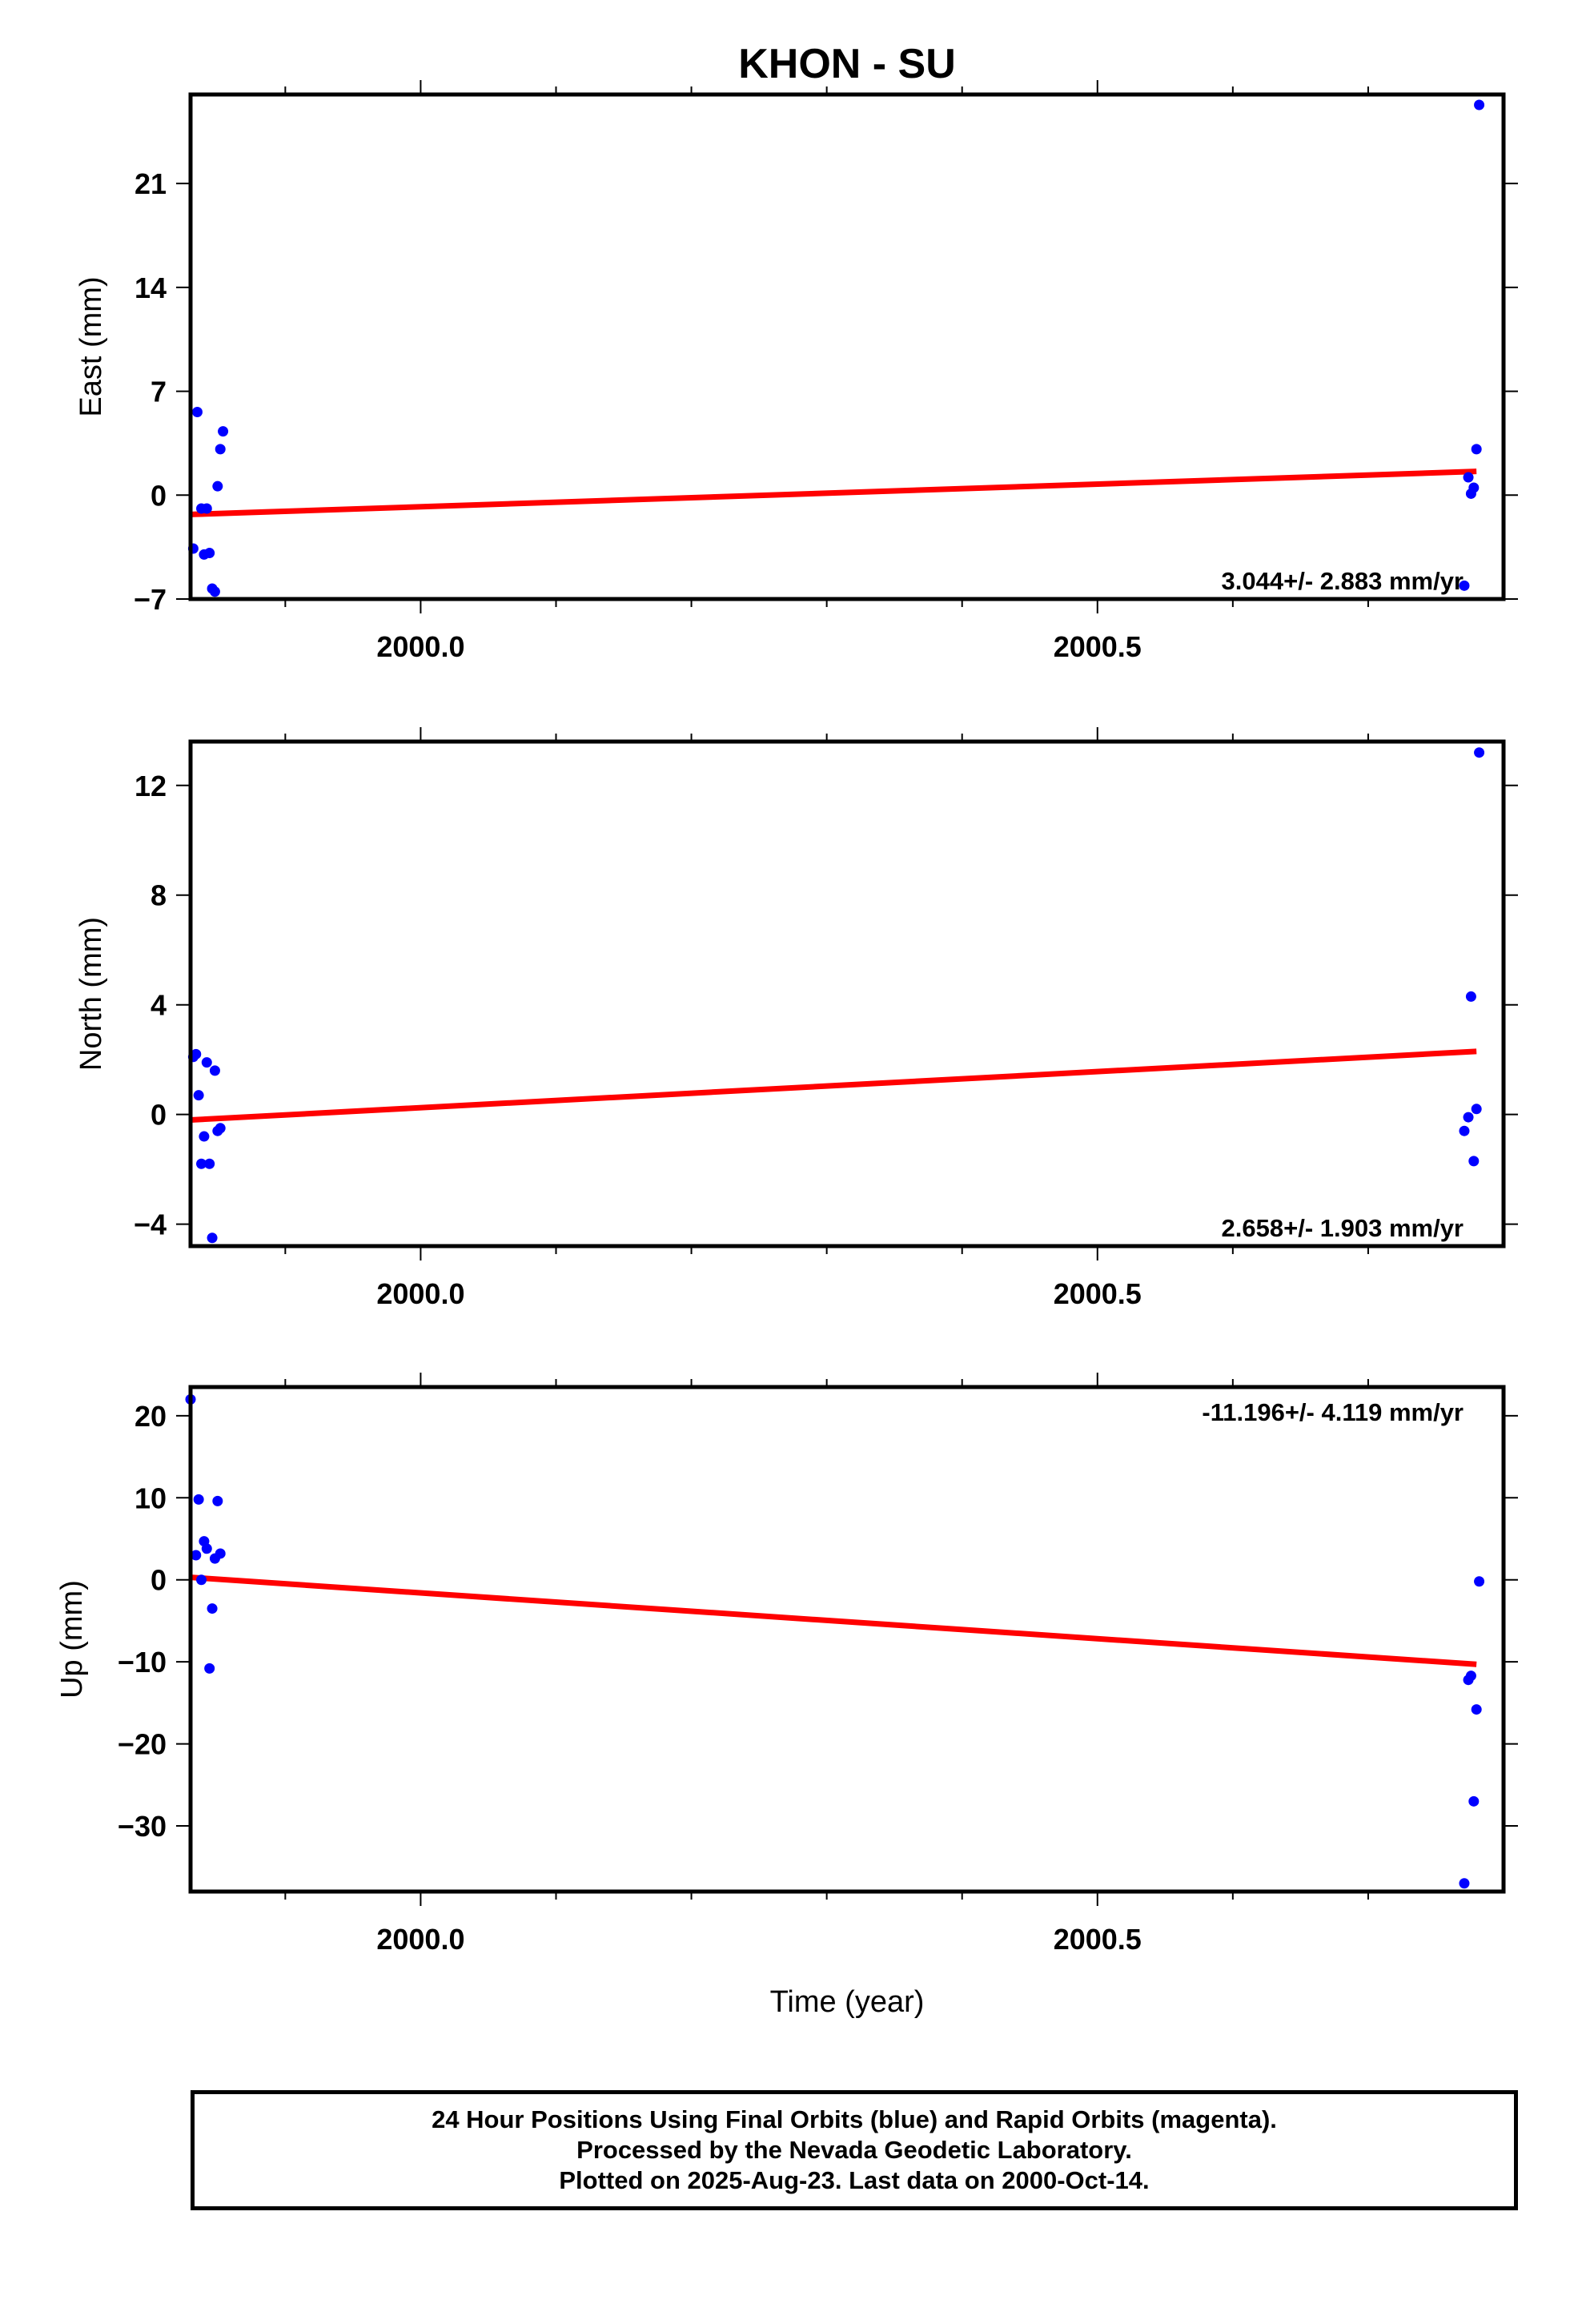  What do you see at coordinates (142, 1662) in the screenshot?
I see `up-ytick-label: −10` at bounding box center [142, 1662].